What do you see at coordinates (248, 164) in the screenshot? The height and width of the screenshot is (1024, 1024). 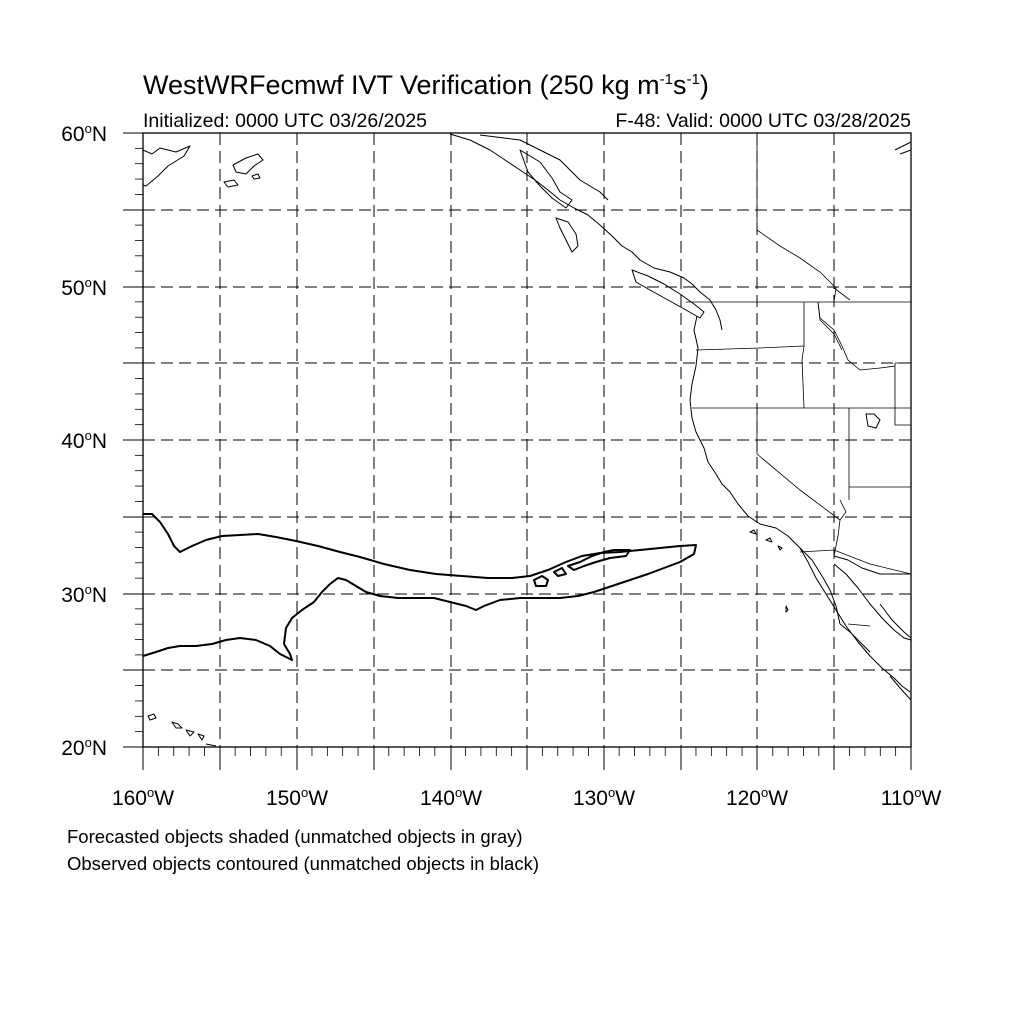 I see `kodiak-island` at bounding box center [248, 164].